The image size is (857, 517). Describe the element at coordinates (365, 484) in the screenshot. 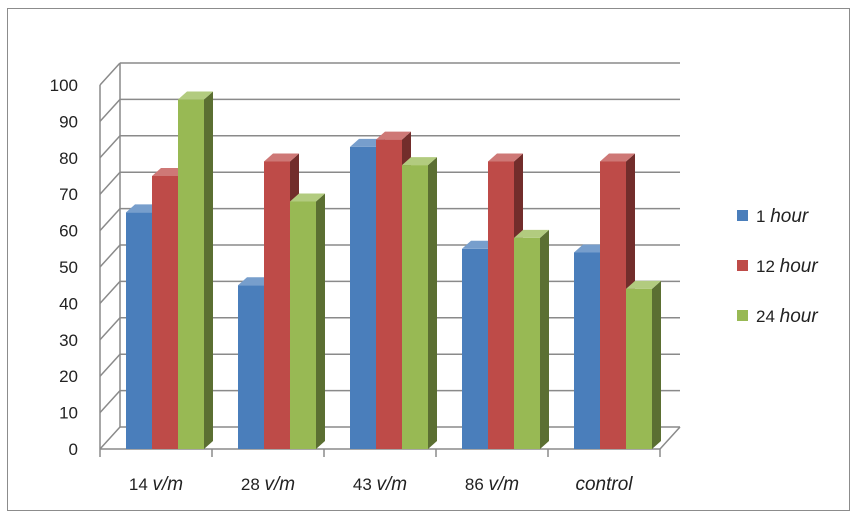

I see `x-tick-label-number: 43` at that location.